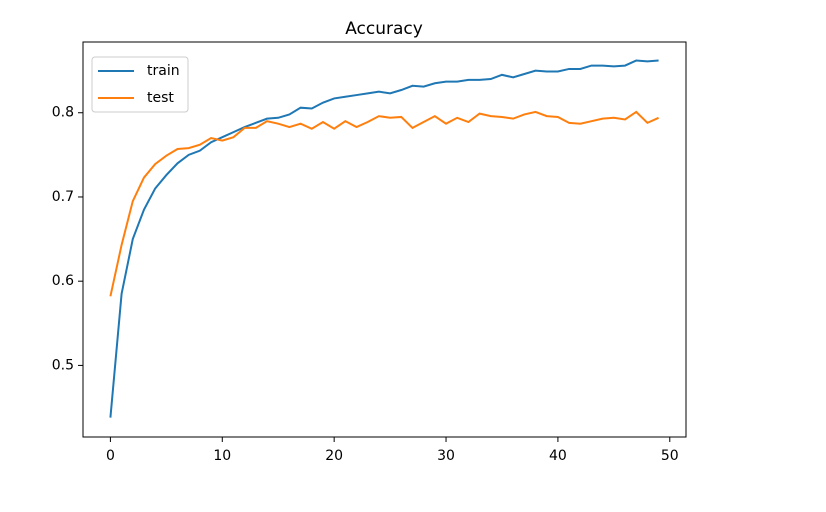 This screenshot has width=826, height=512. I want to click on y-tick-label: 0.5, so click(63, 365).